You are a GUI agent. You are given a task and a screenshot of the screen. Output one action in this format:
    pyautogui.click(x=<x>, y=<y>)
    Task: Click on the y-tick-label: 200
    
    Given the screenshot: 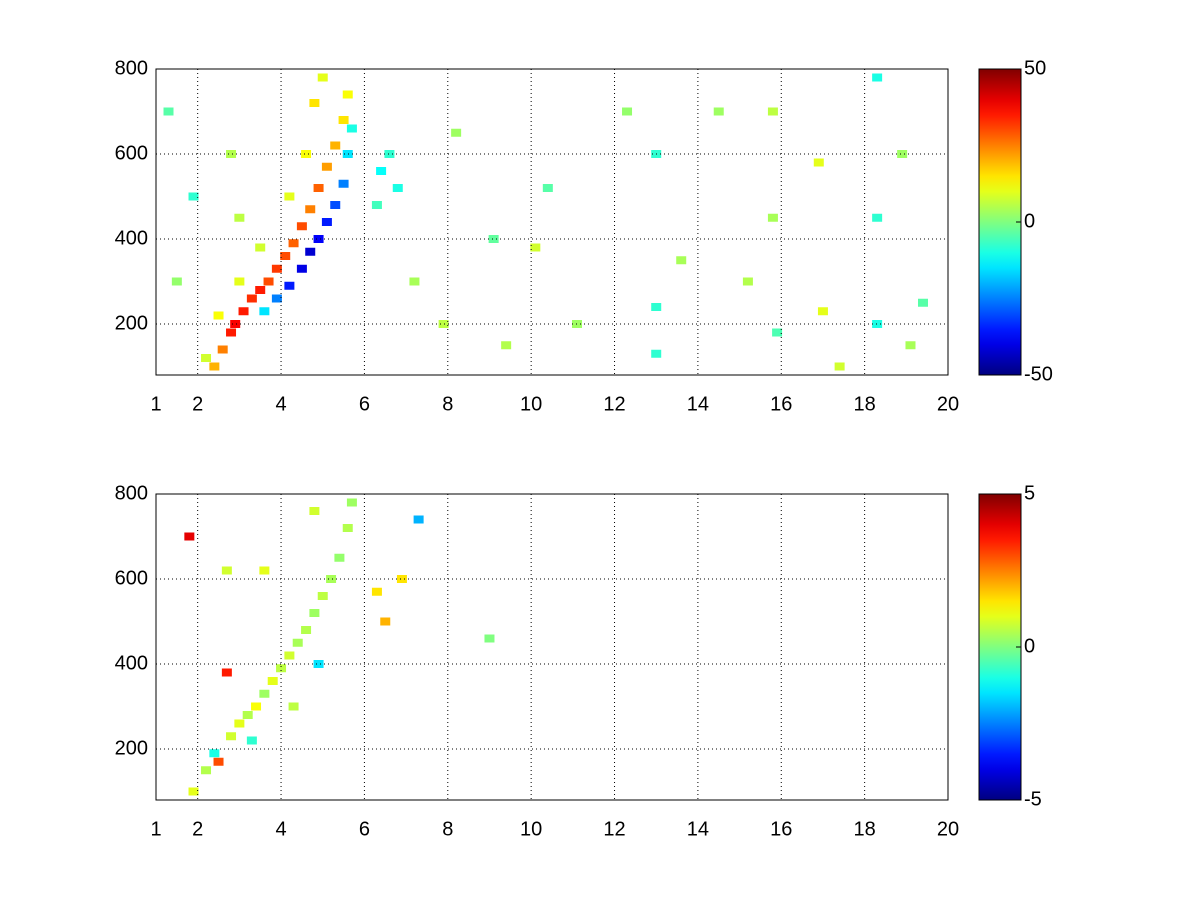 What is the action you would take?
    pyautogui.click(x=131, y=748)
    